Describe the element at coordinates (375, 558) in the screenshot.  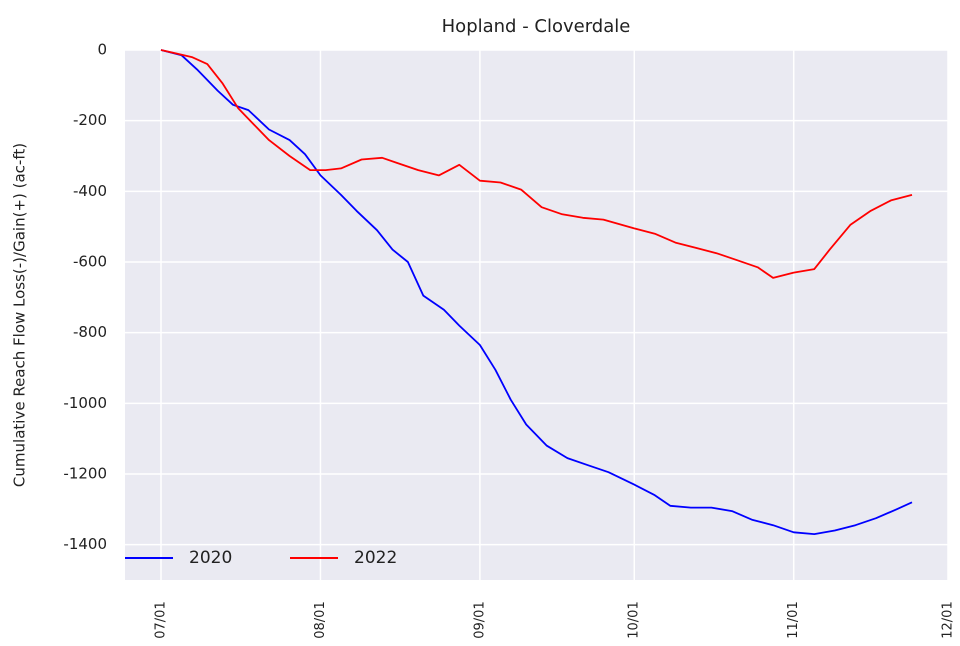
I see `legend-label: 2022` at that location.